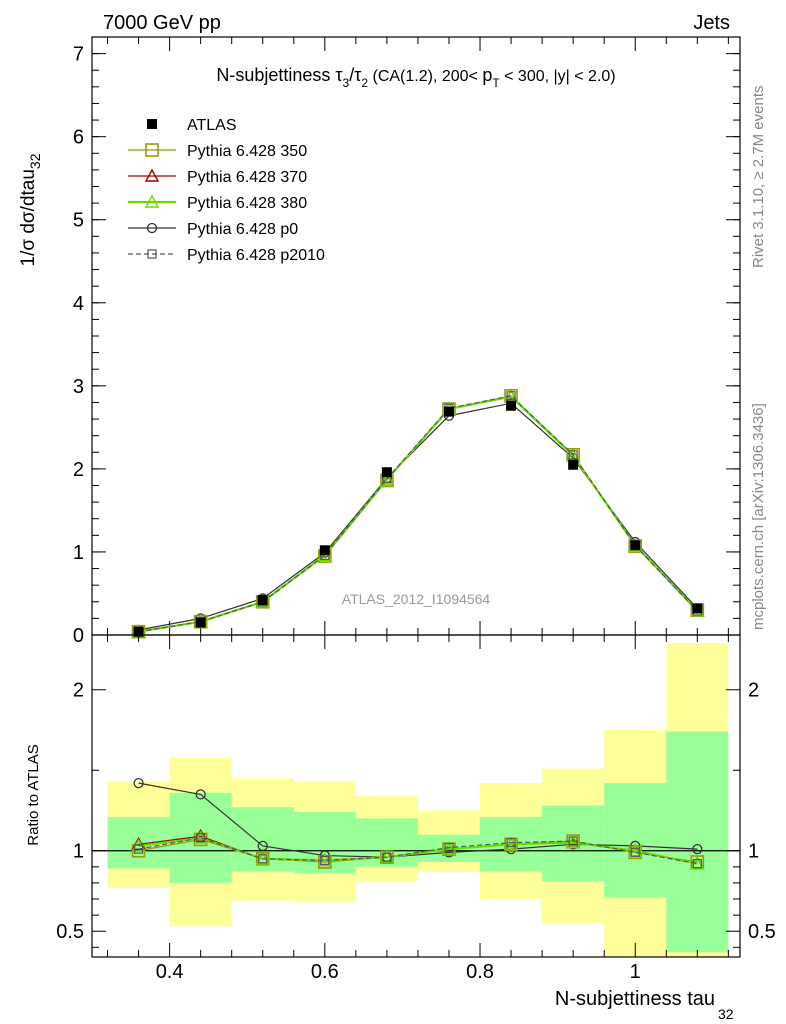  What do you see at coordinates (758, 177) in the screenshot?
I see `rivet-label: Rivet 3.1.10, ≥ 2.7M events` at bounding box center [758, 177].